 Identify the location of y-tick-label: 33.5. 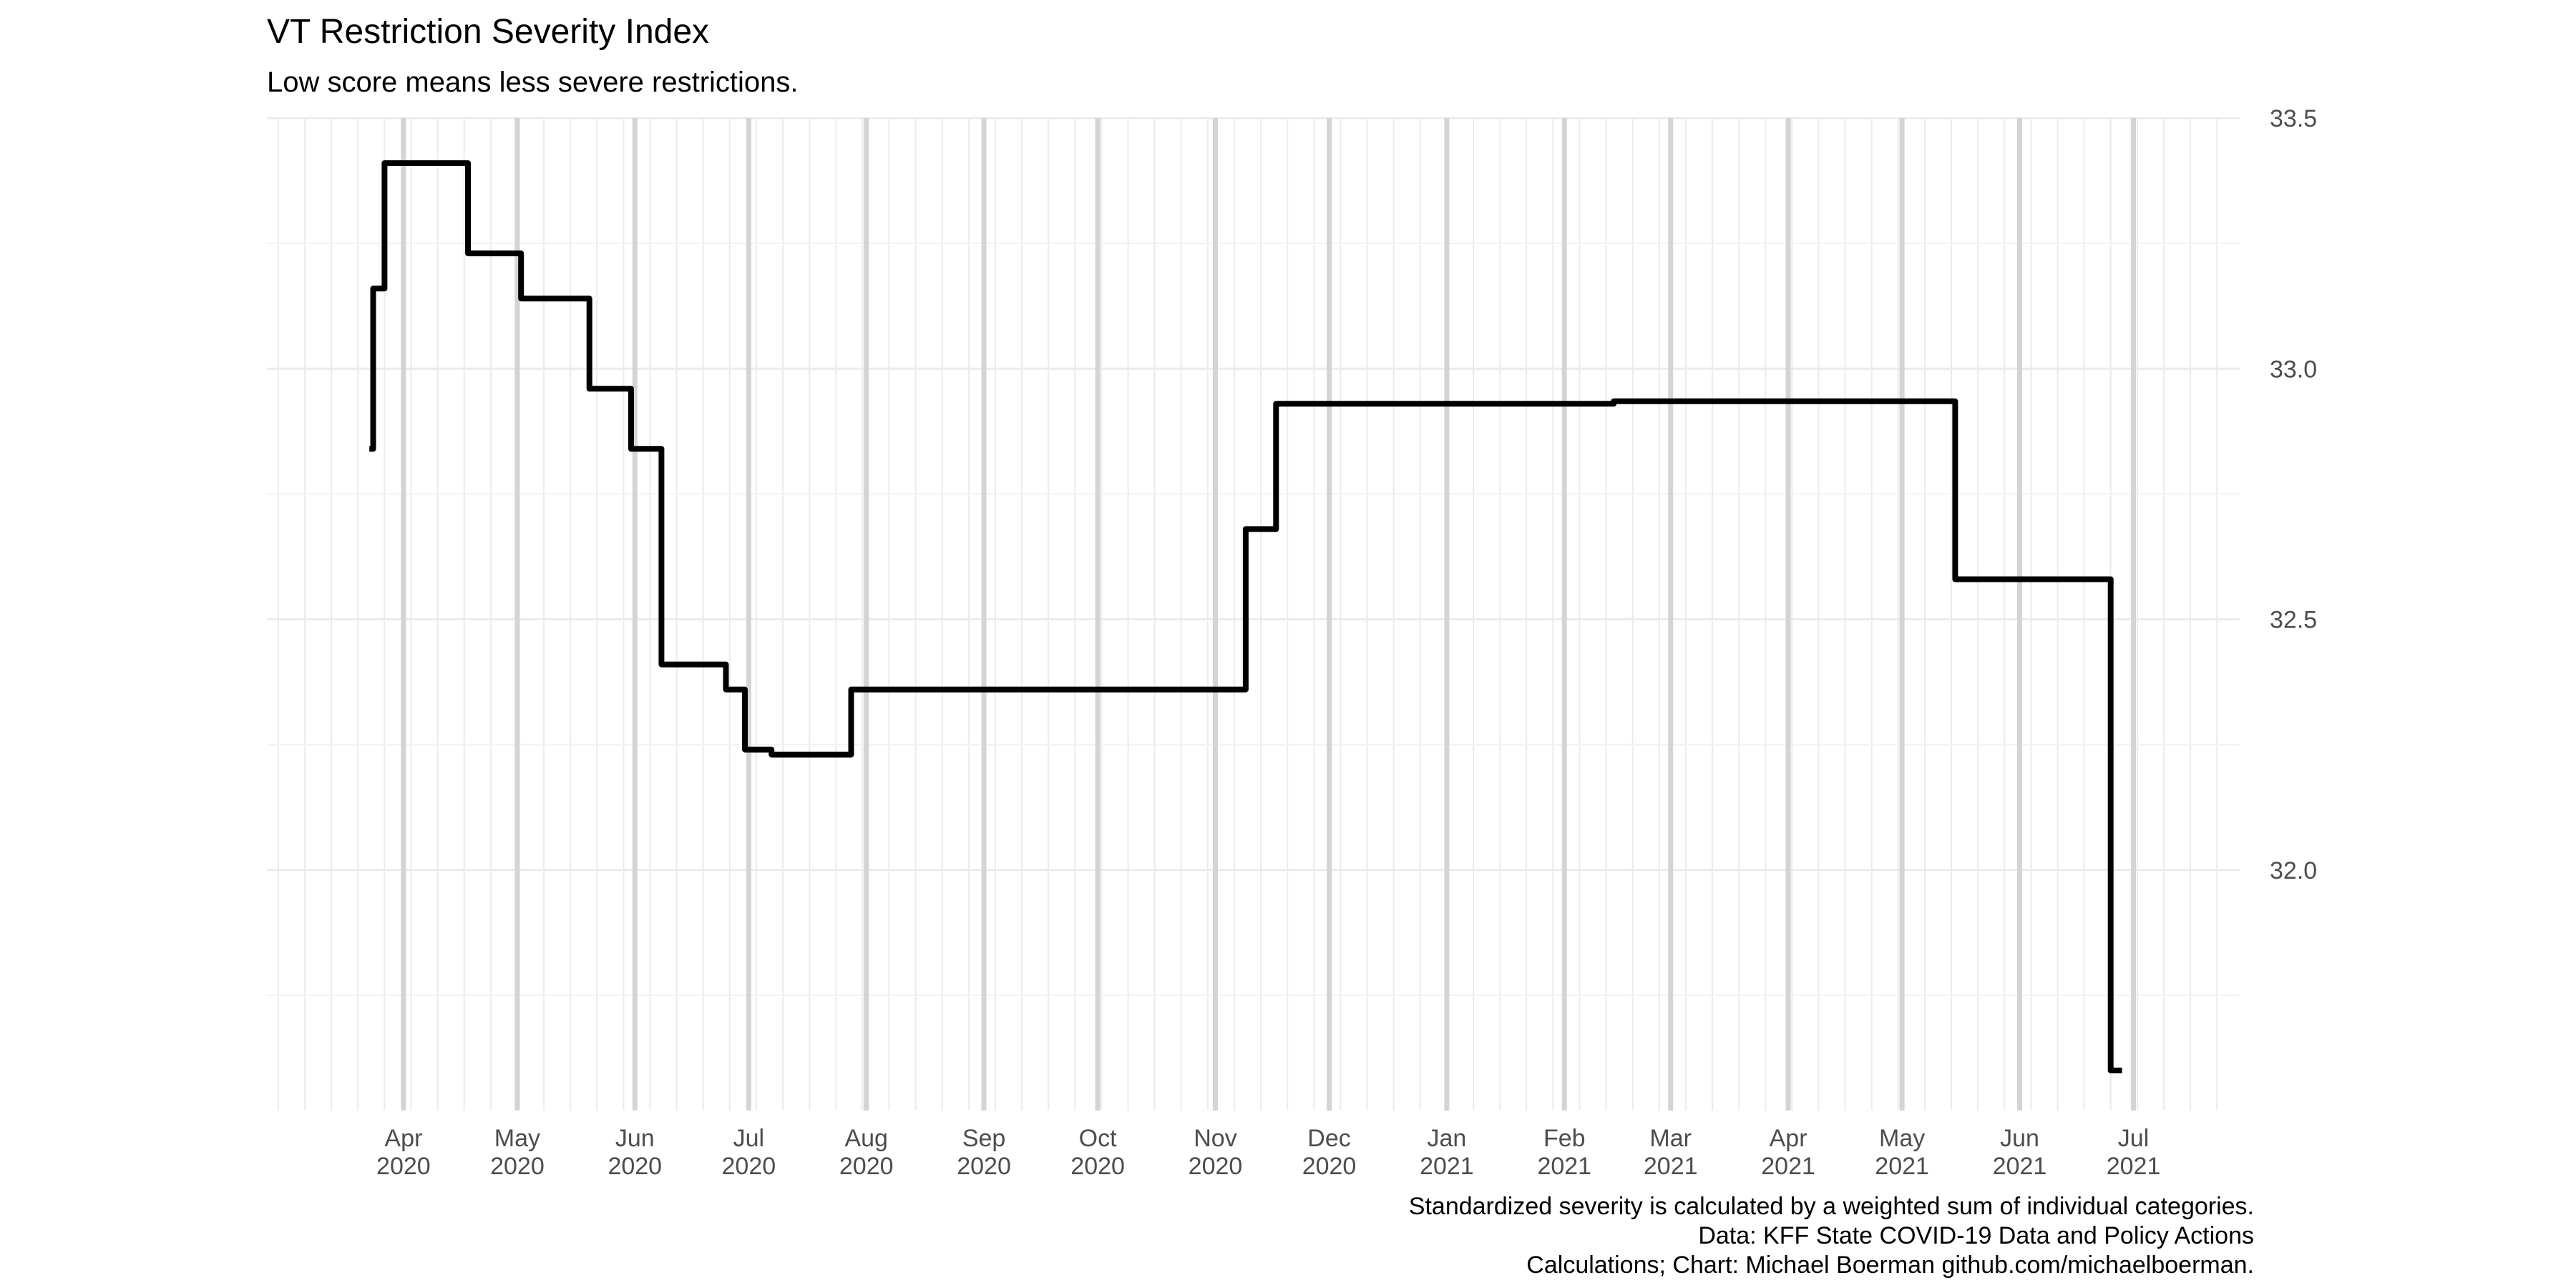
(2293, 118).